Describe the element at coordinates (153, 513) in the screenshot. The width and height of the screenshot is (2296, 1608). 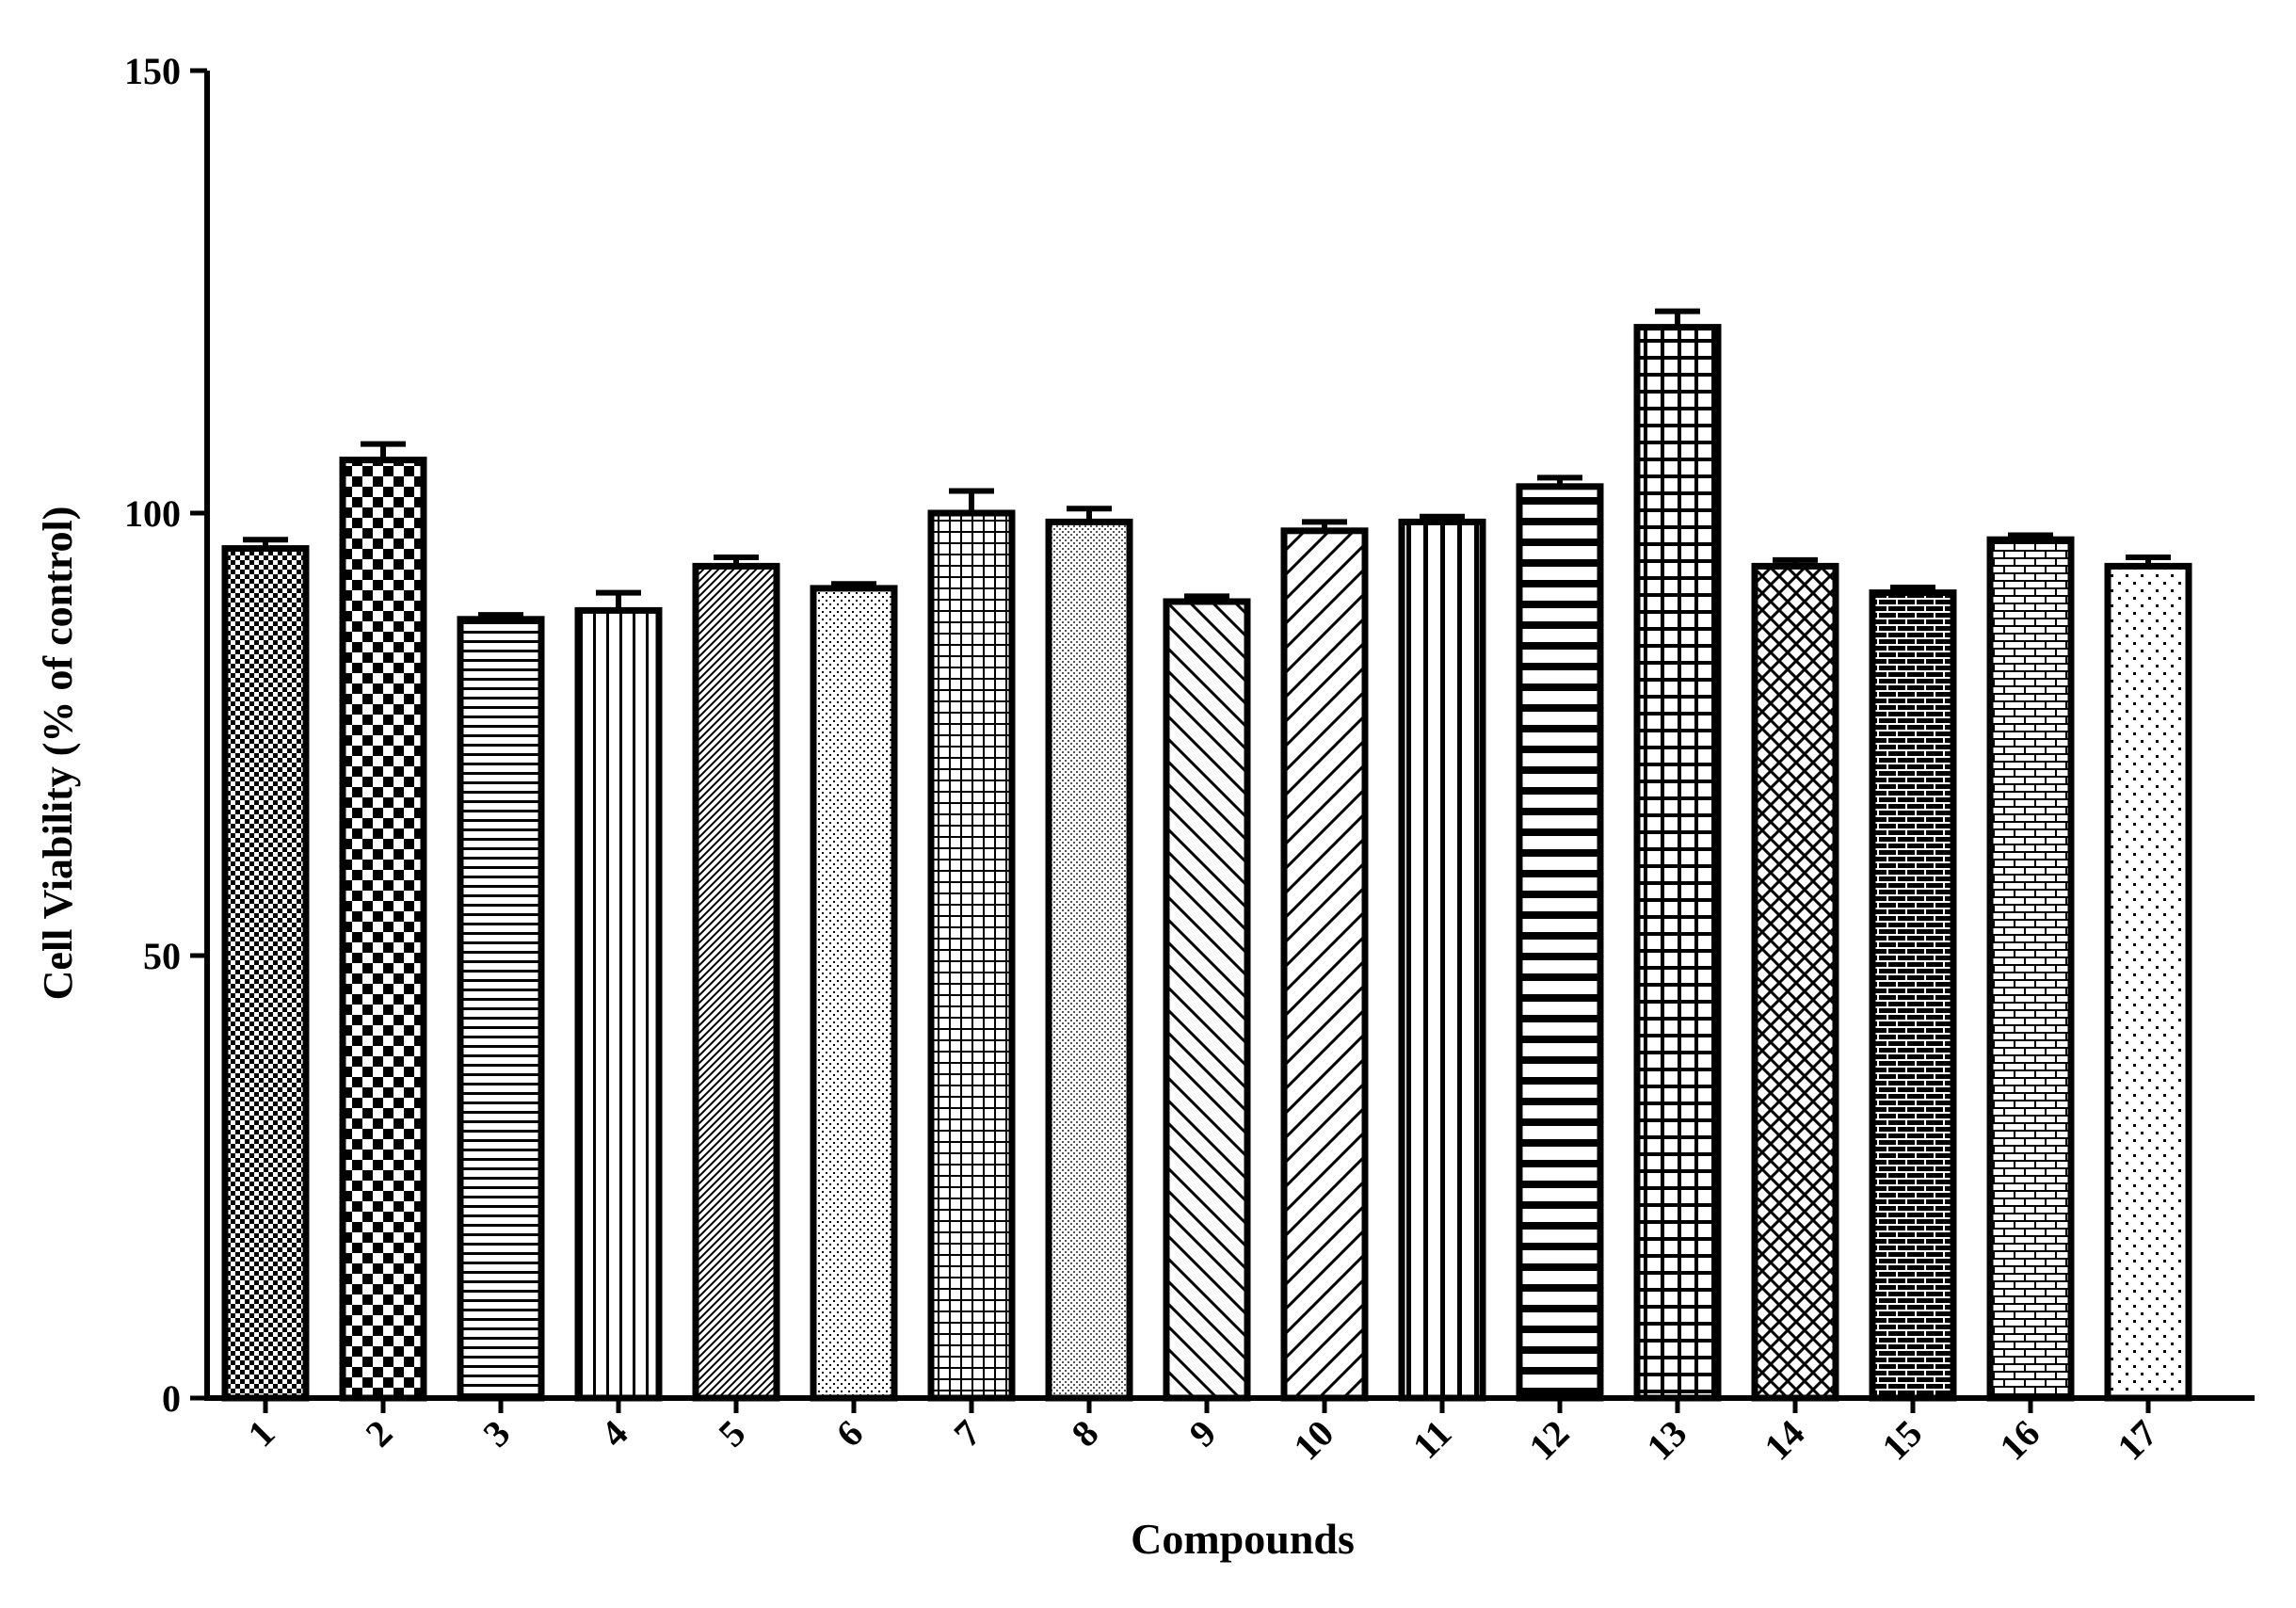
I see `y-tick-label: 100` at that location.